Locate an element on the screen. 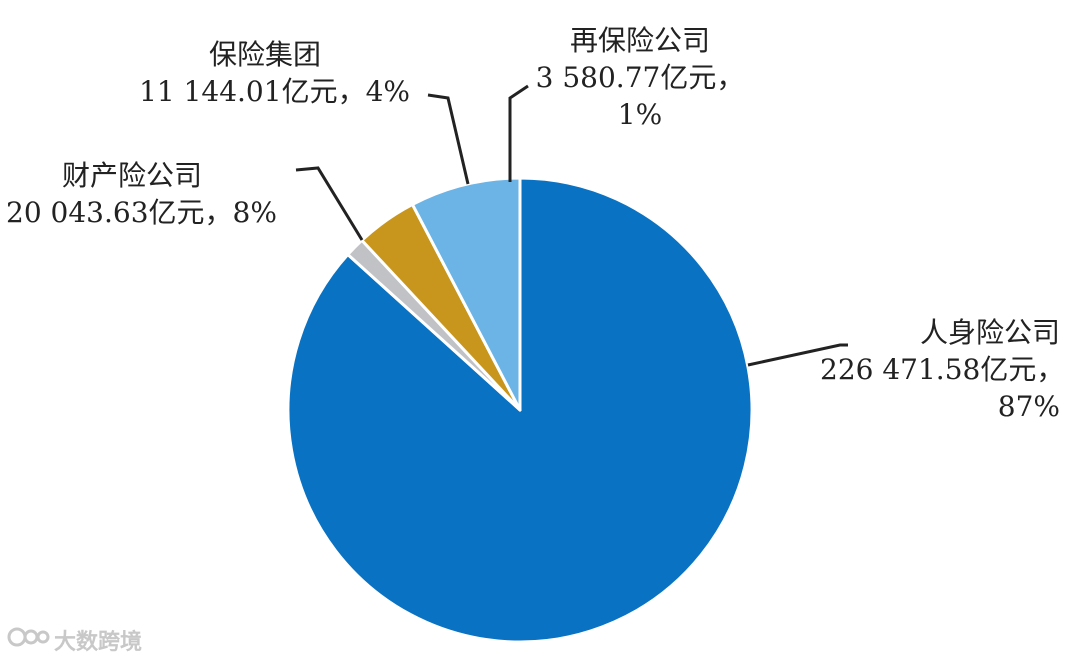 The width and height of the screenshot is (1080, 662). label-reinsurance: 再保险公司 3 580.77亿元， 1% is located at coordinates (640, 77).